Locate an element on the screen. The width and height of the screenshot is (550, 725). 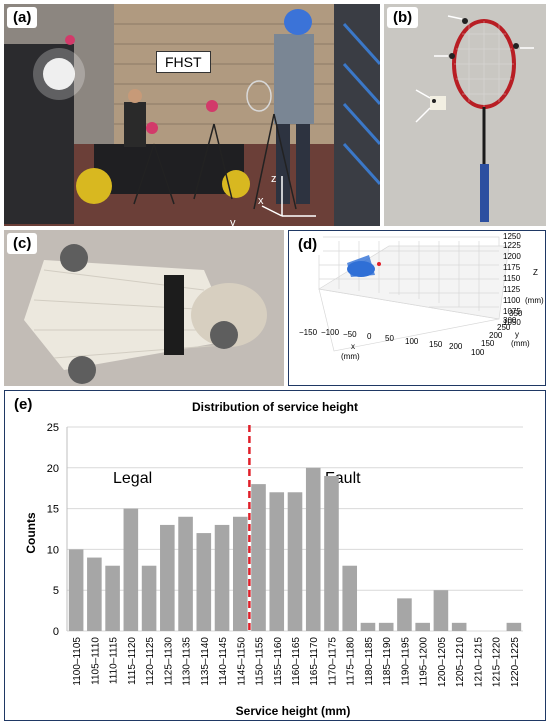
x-tick-label: 1195–1200 is located at coordinates (424, 662).